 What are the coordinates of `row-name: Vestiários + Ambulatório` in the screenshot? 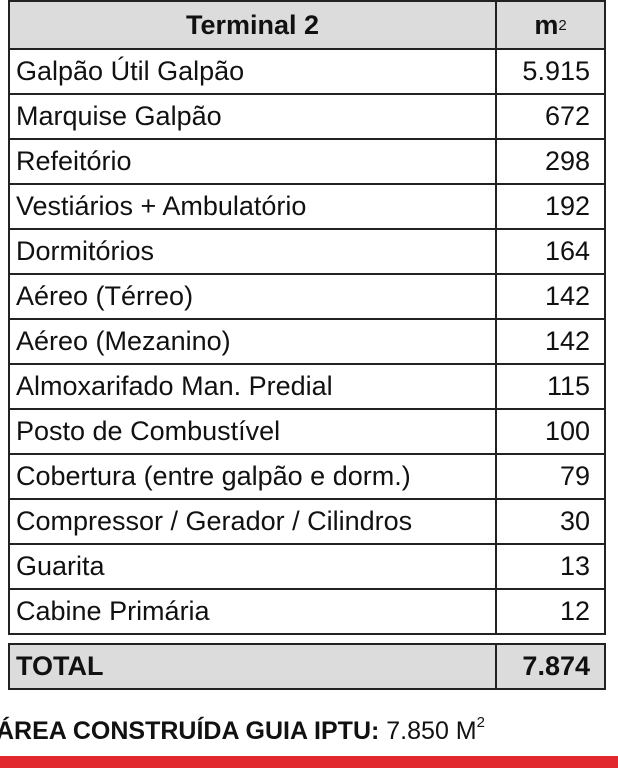 It's located at (252, 206).